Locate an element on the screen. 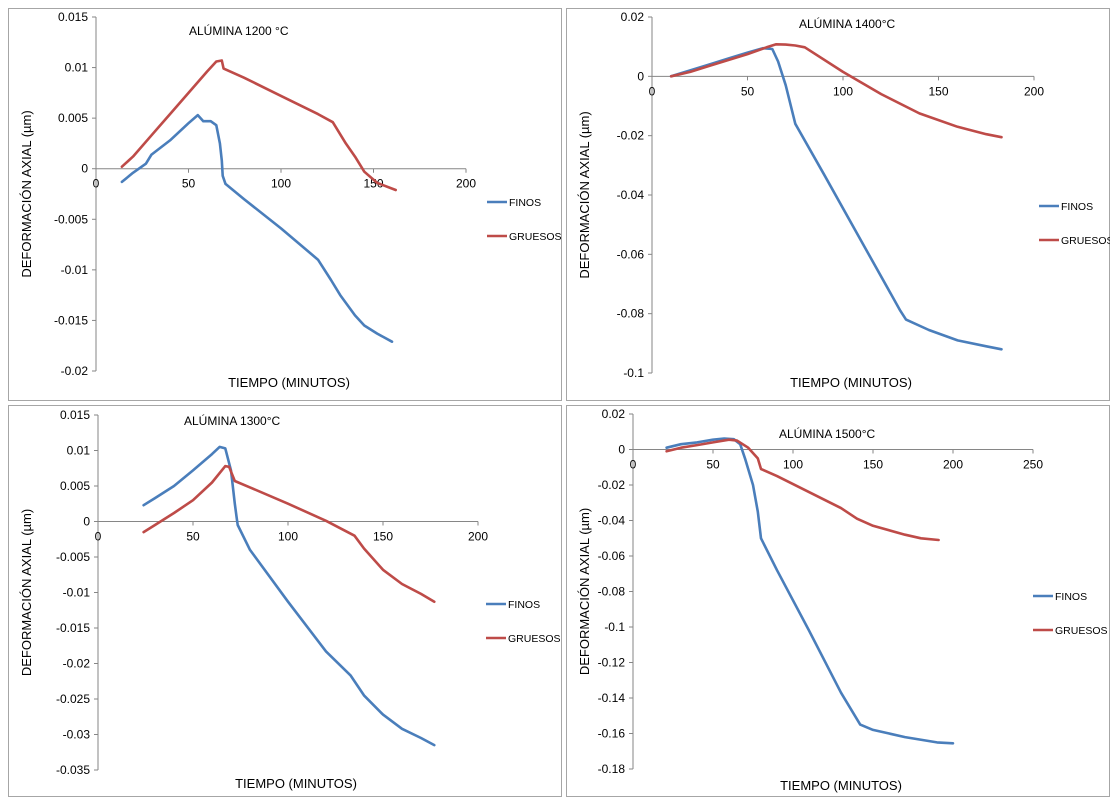  chart-title: ALÚMINA 1500°C is located at coordinates (827, 433).